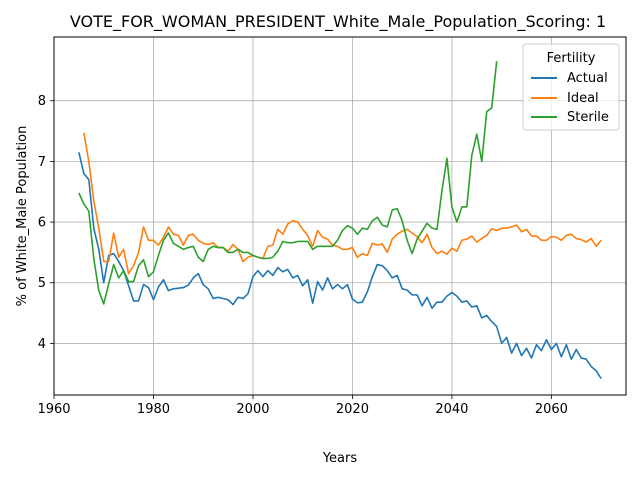 This screenshot has width=640, height=480. Describe the element at coordinates (42, 162) in the screenshot. I see `y-tick-label: 7` at that location.